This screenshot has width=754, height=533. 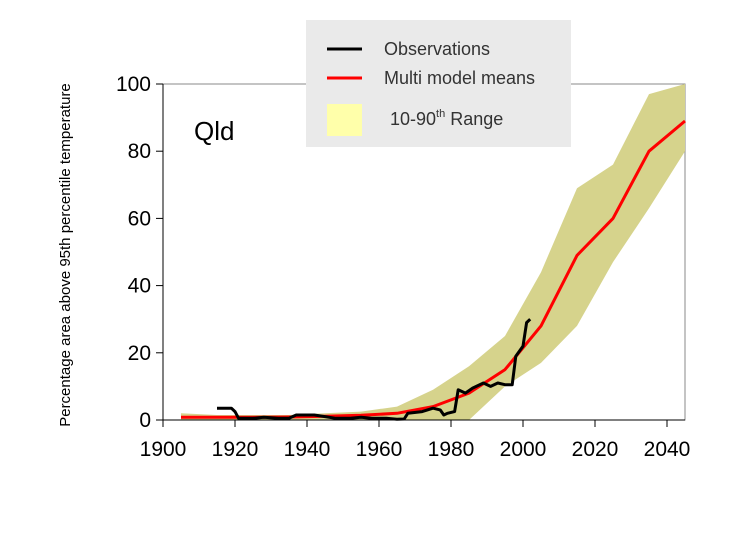 I want to click on y-tick-label: 80, so click(x=139, y=151).